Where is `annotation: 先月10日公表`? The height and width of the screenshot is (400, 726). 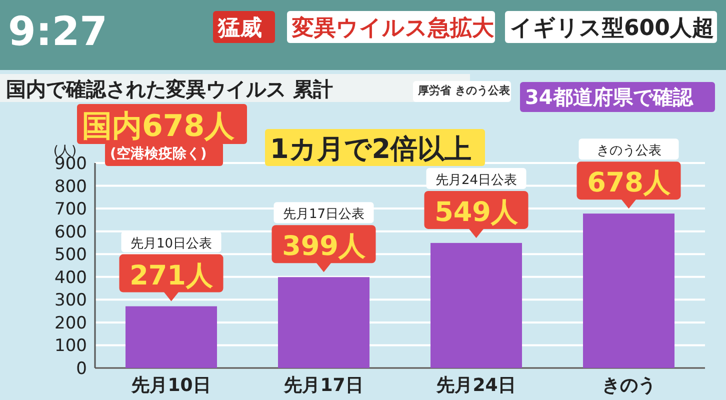 annotation: 先月10日公表 is located at coordinates (171, 244).